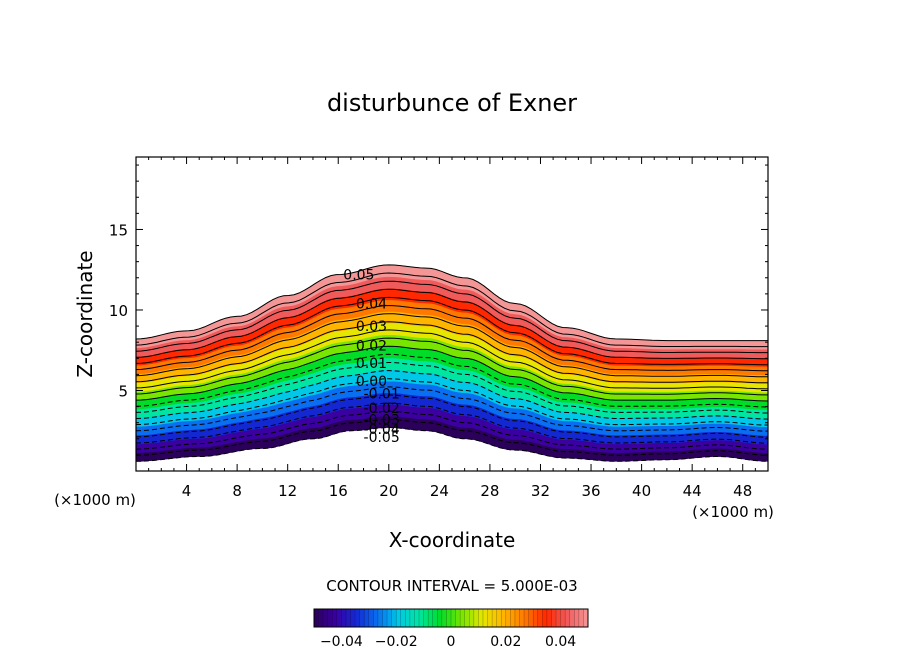 This screenshot has width=904, height=654. Describe the element at coordinates (451, 642) in the screenshot. I see `colorbar-tick-label: 0` at that location.